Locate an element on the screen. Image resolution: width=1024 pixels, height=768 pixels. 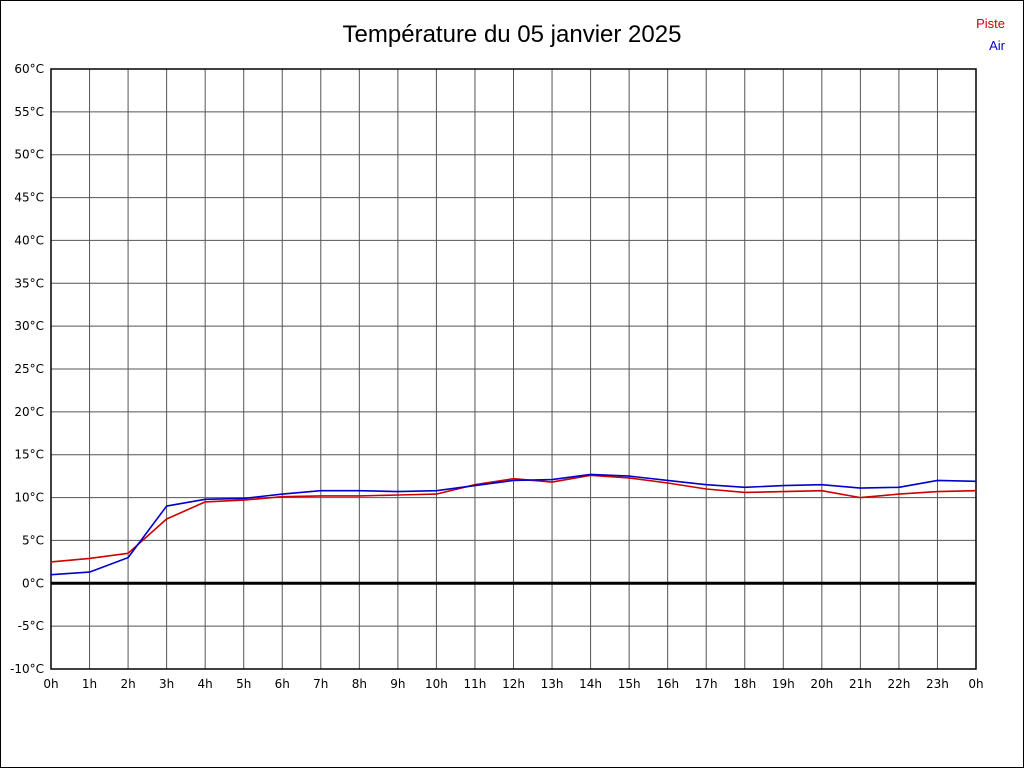
svg-text: 10h is located at coordinates (436, 684).